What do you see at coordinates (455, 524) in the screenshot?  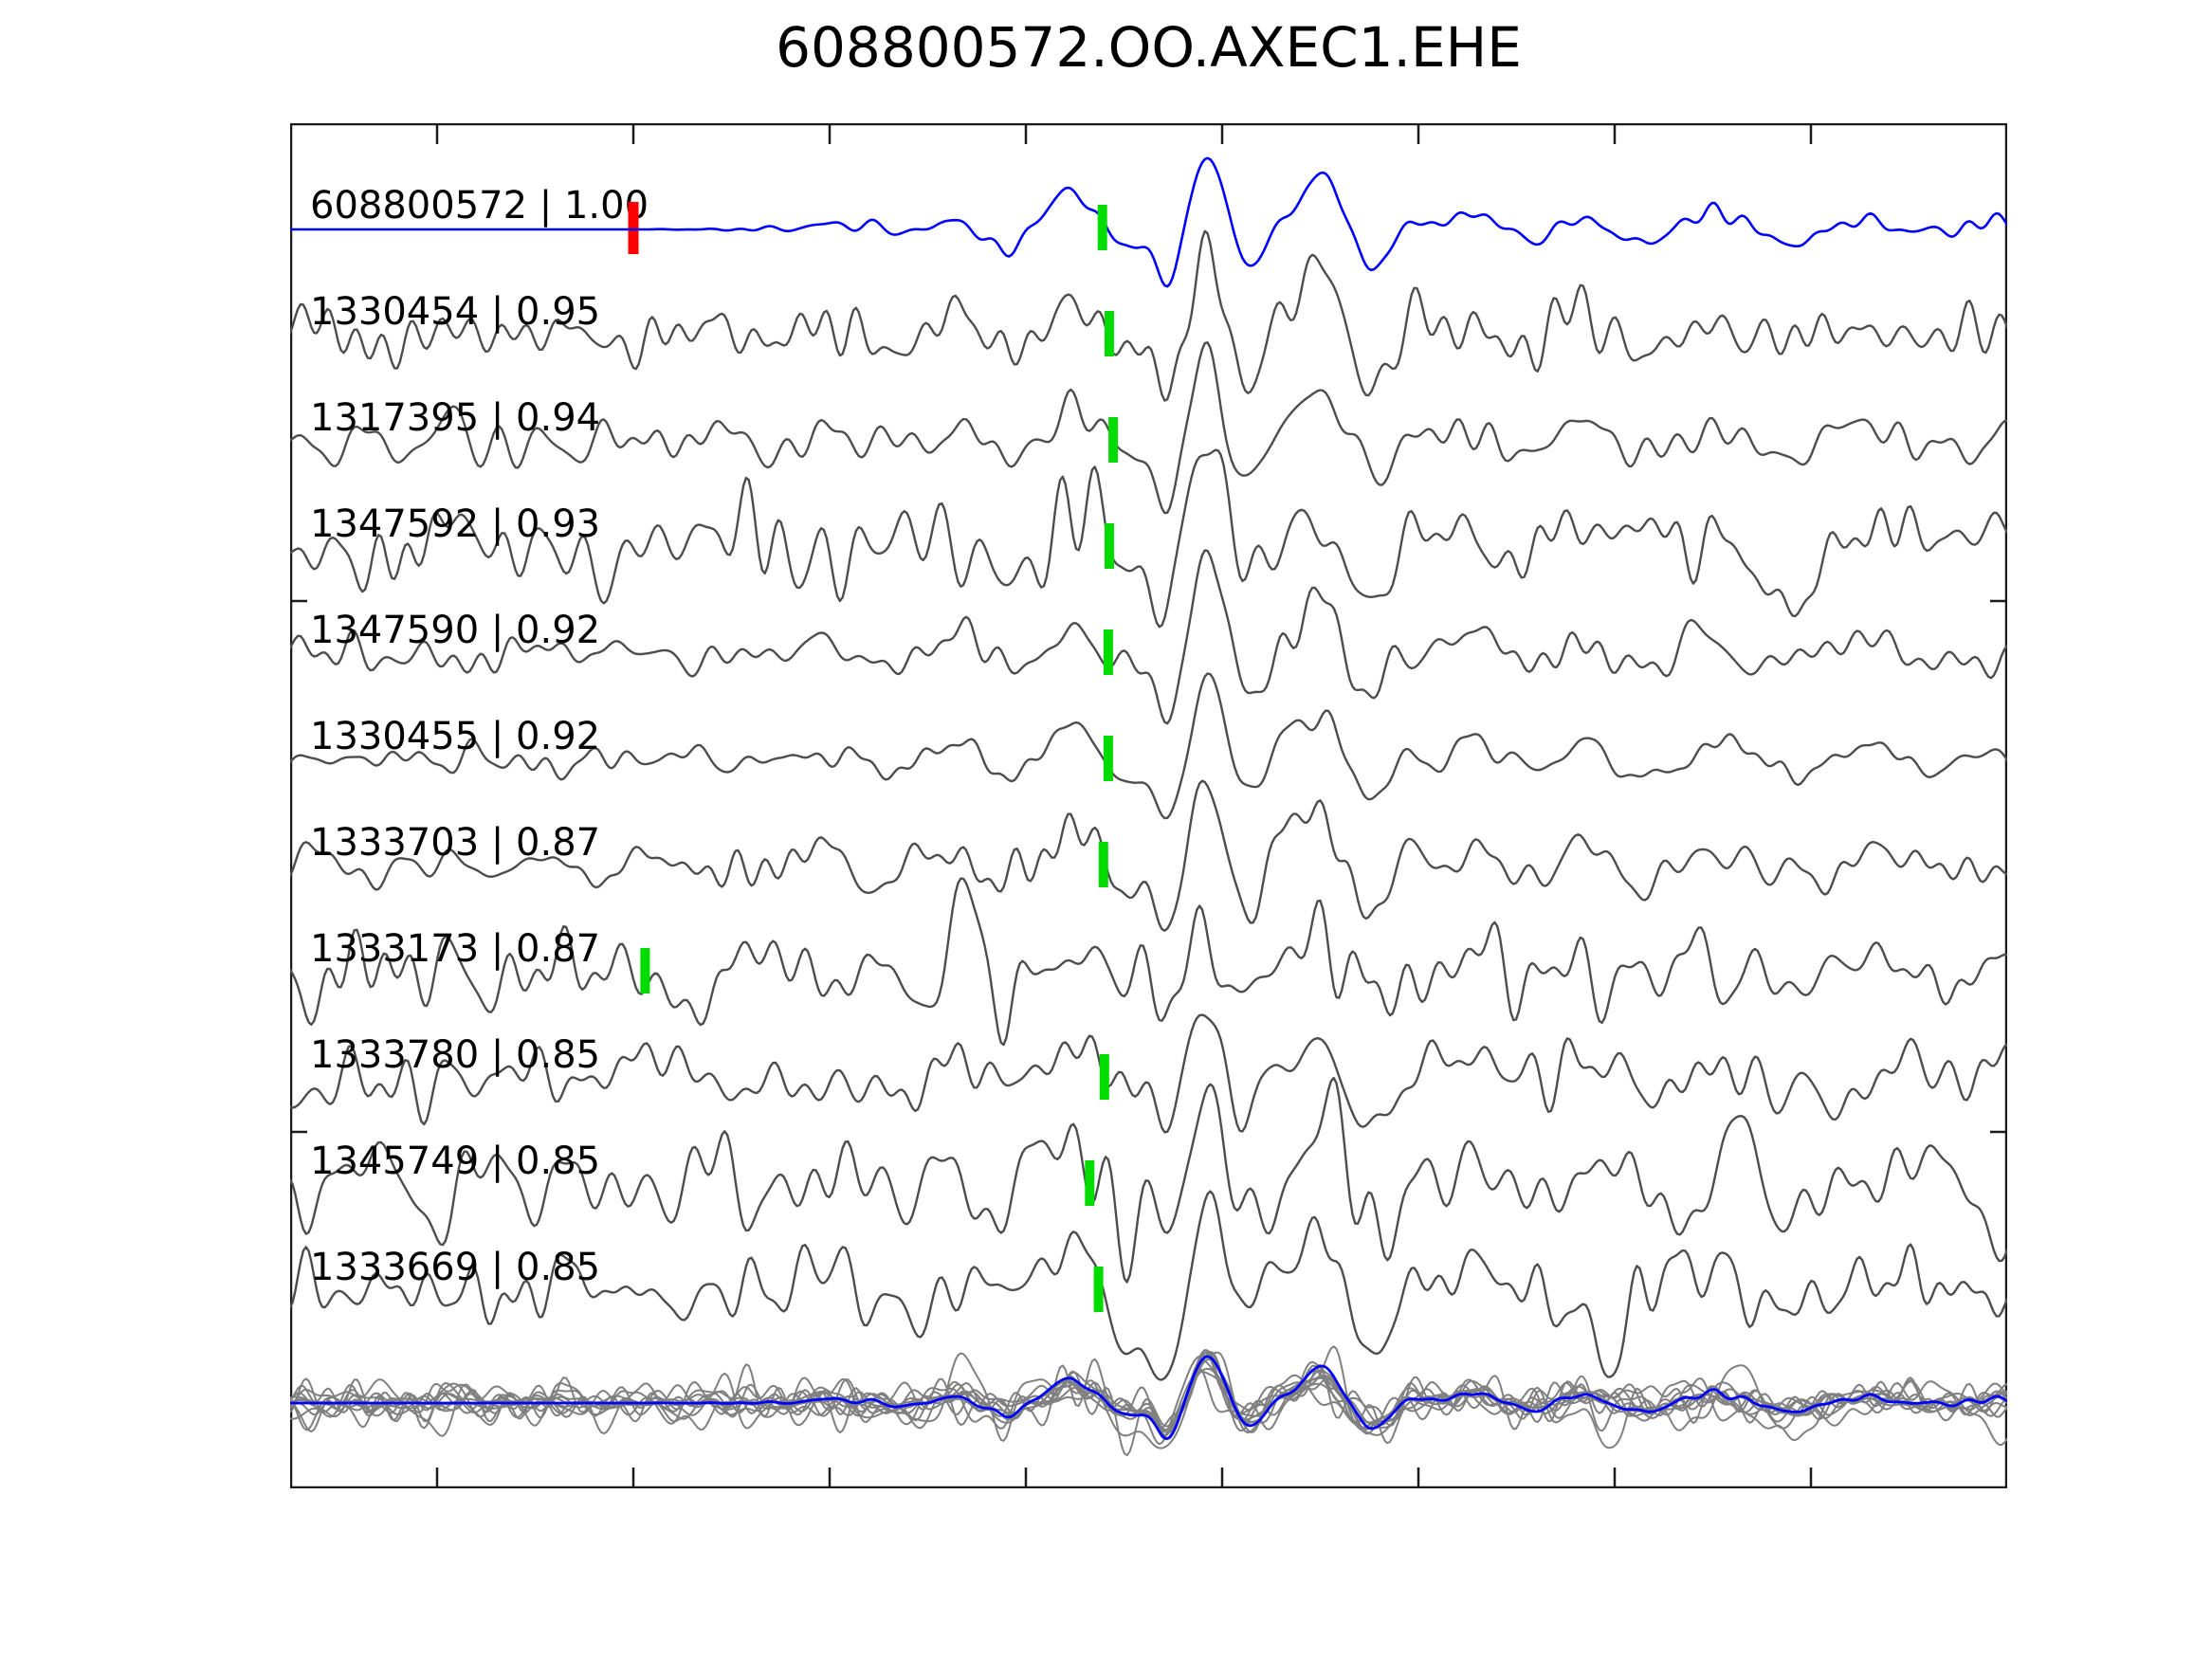 I see `trace-label: 1347592 | 0.93` at bounding box center [455, 524].